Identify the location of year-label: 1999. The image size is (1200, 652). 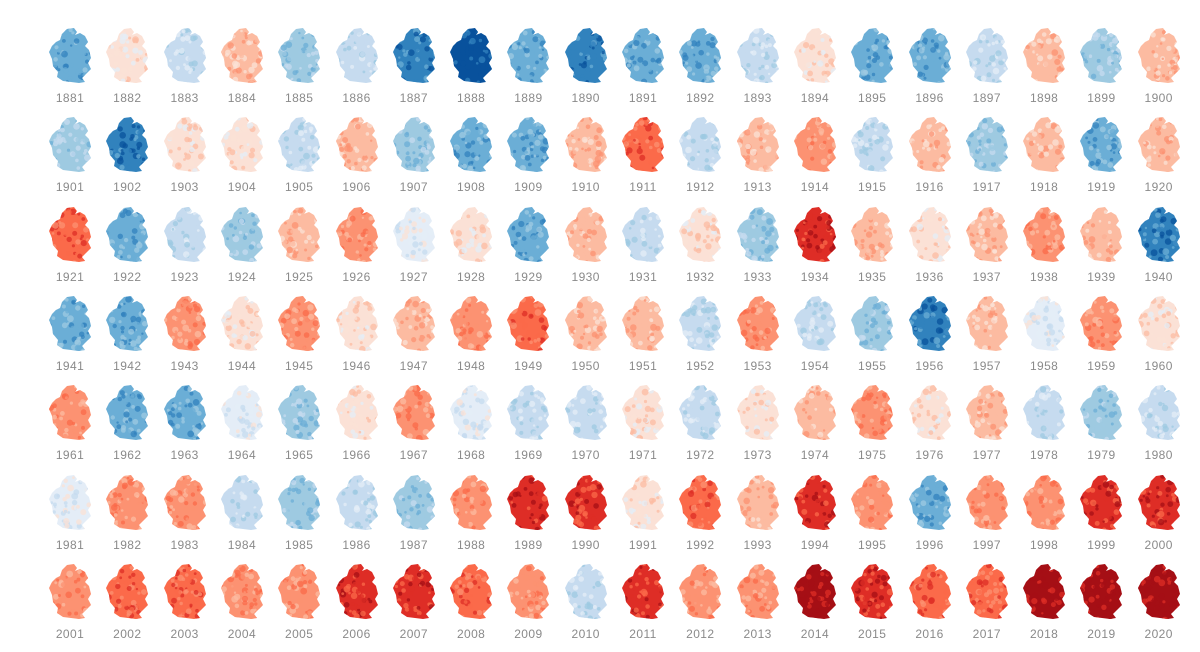
(1101, 544).